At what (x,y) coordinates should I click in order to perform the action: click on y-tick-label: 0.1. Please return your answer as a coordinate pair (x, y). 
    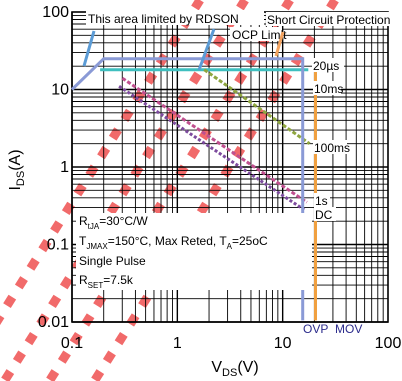
    Looking at the image, I should click on (58, 245).